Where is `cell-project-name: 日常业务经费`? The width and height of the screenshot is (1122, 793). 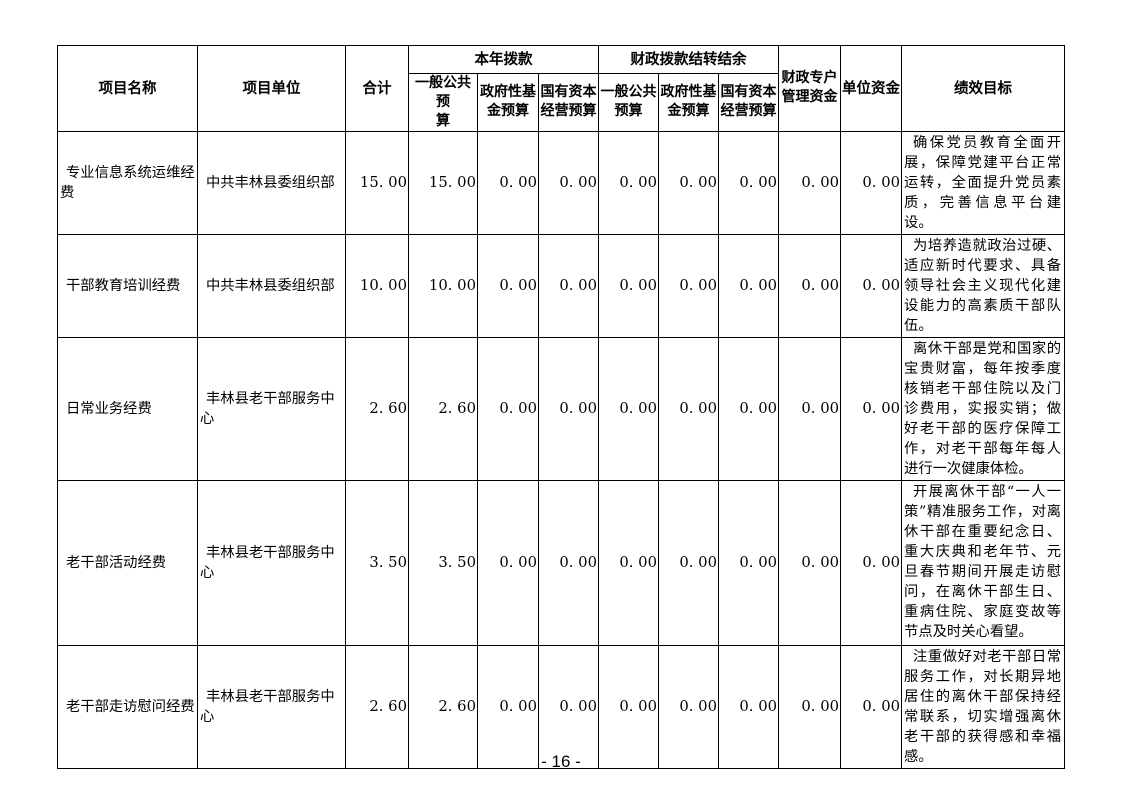 cell-project-name: 日常业务经费 is located at coordinates (127, 408).